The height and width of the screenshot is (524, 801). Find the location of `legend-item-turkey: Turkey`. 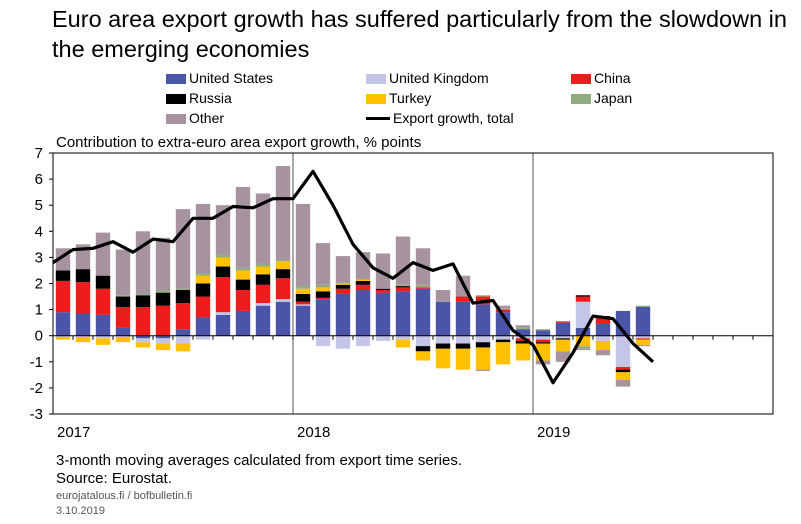

legend-item-turkey: Turkey is located at coordinates (398, 98).